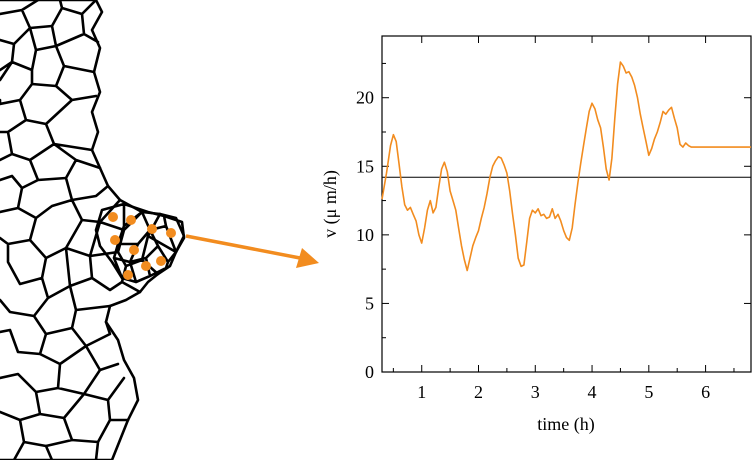 The image size is (755, 460). What do you see at coordinates (365, 166) in the screenshot?
I see `y-tick-label: 15` at bounding box center [365, 166].